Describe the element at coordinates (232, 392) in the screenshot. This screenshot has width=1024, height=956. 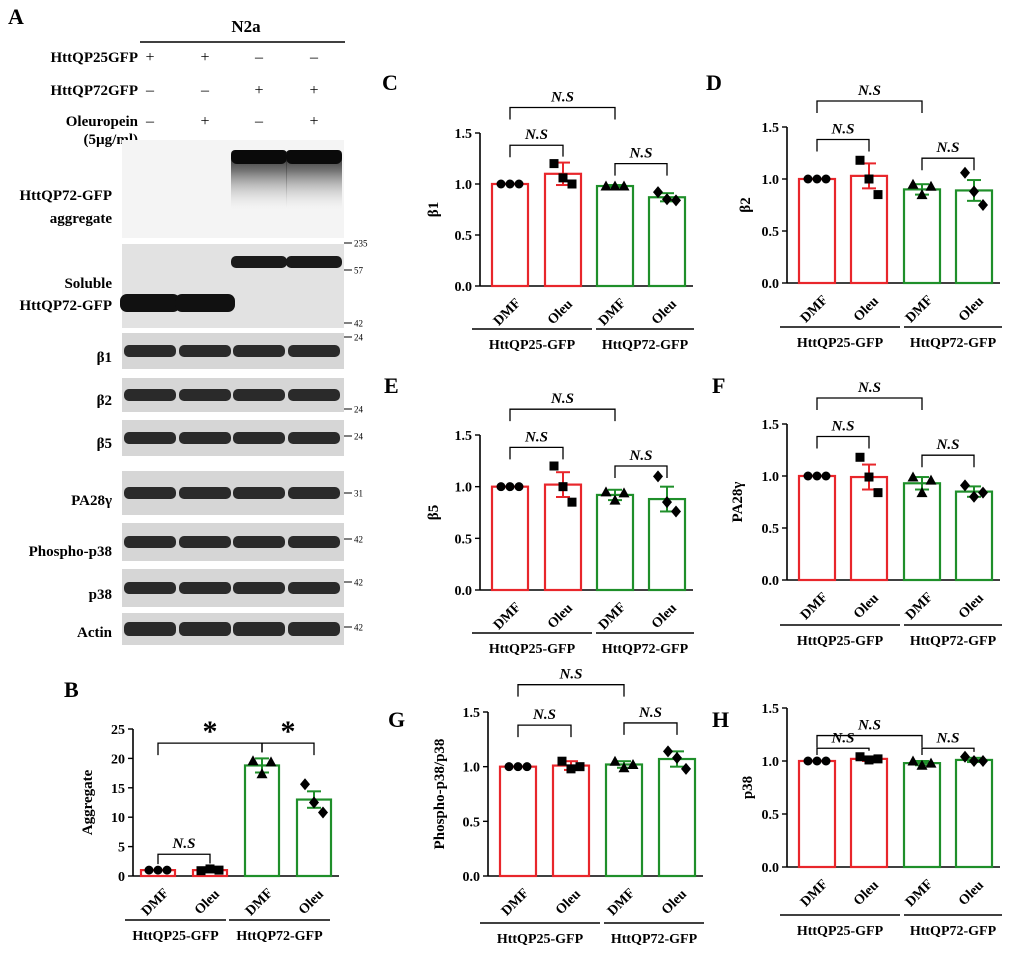
I see `blot-strips` at that location.